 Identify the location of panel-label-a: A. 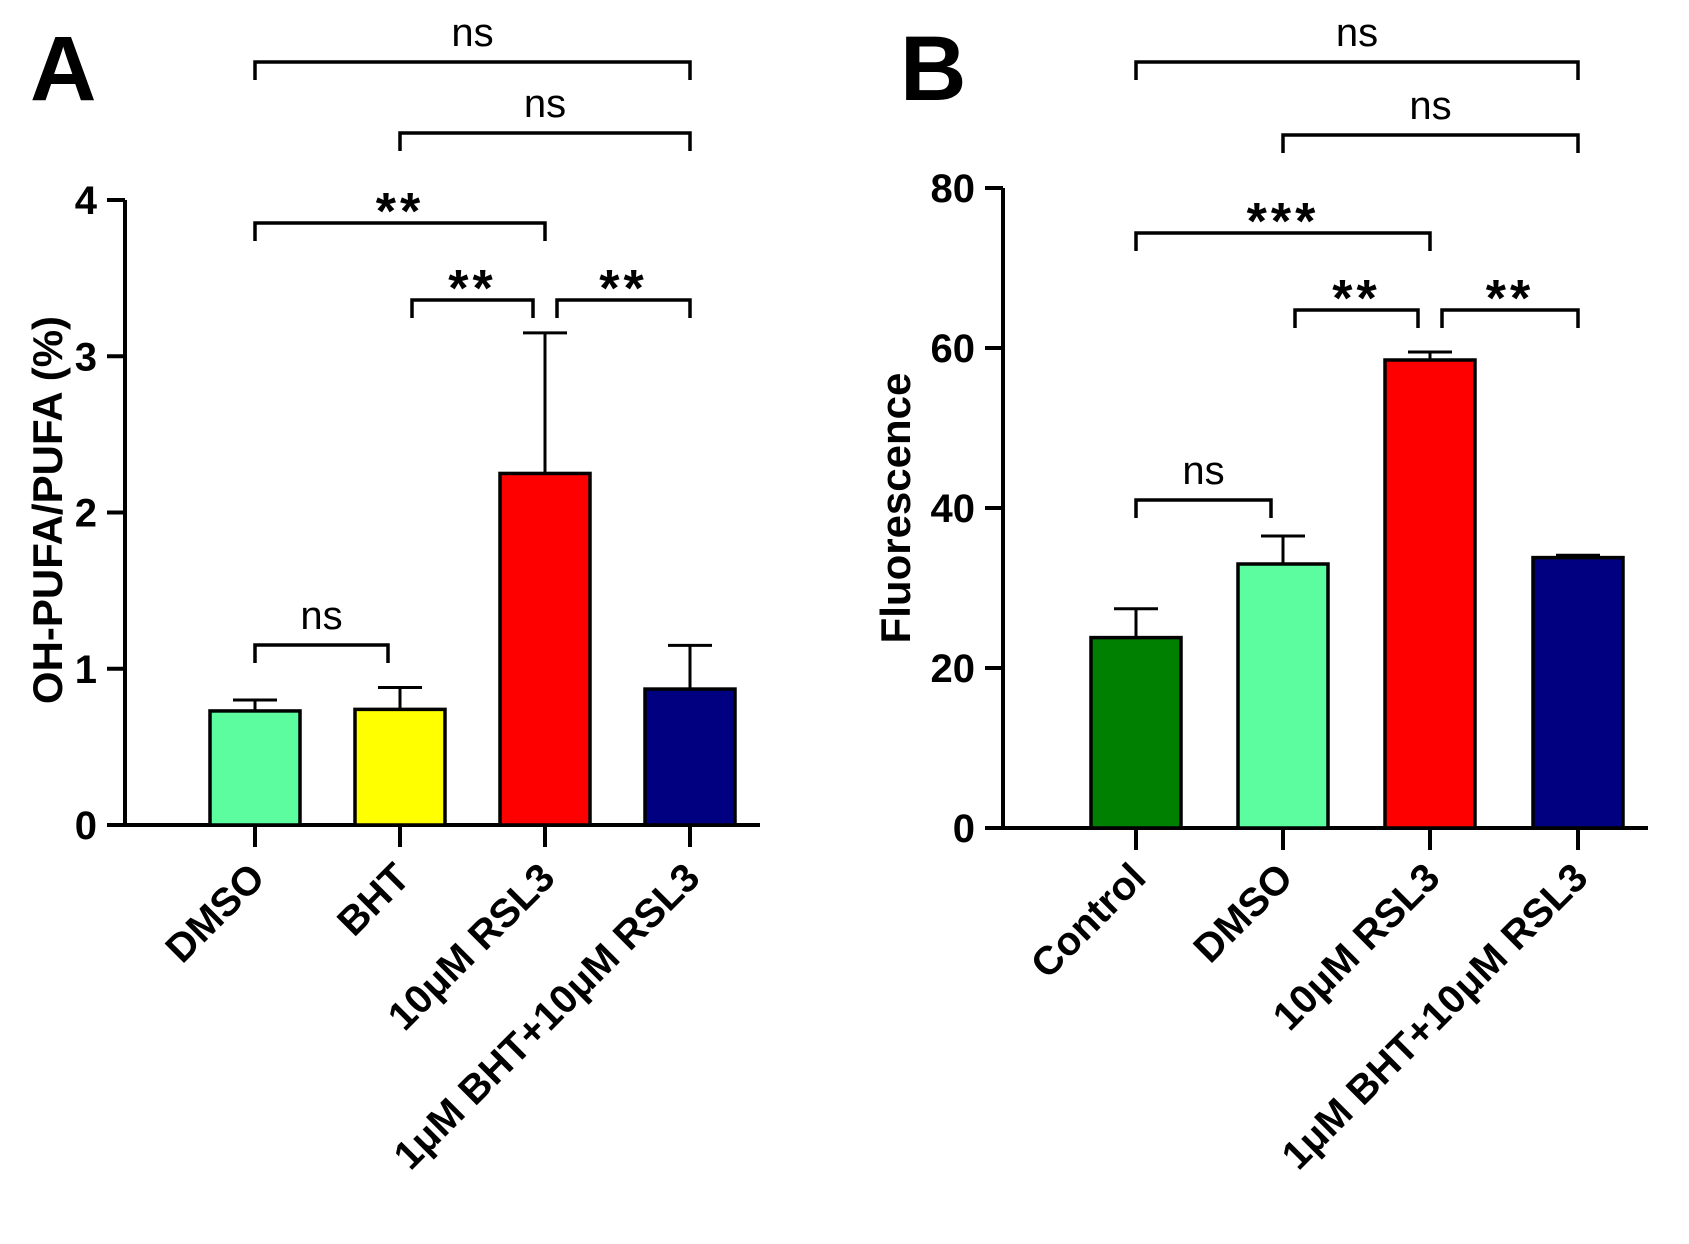
(63, 69).